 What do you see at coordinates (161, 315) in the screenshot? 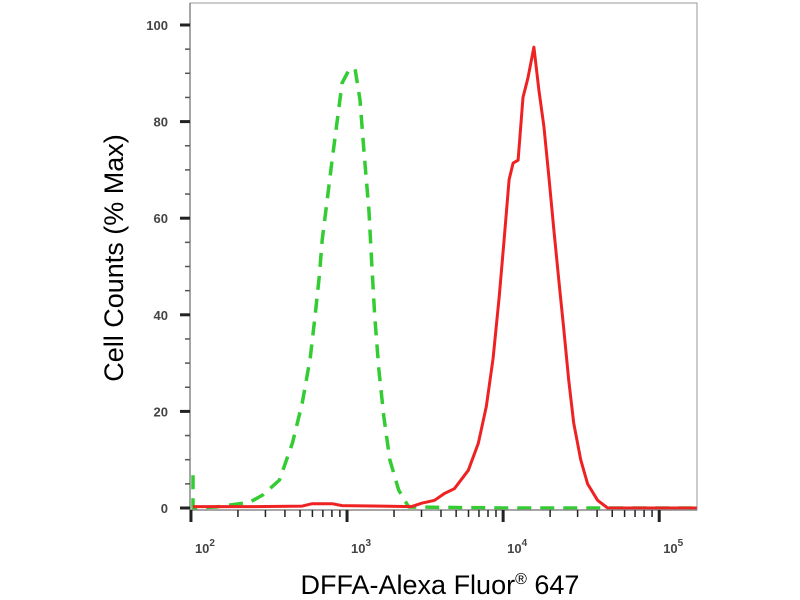
I see `y-tick-label: 40` at bounding box center [161, 315].